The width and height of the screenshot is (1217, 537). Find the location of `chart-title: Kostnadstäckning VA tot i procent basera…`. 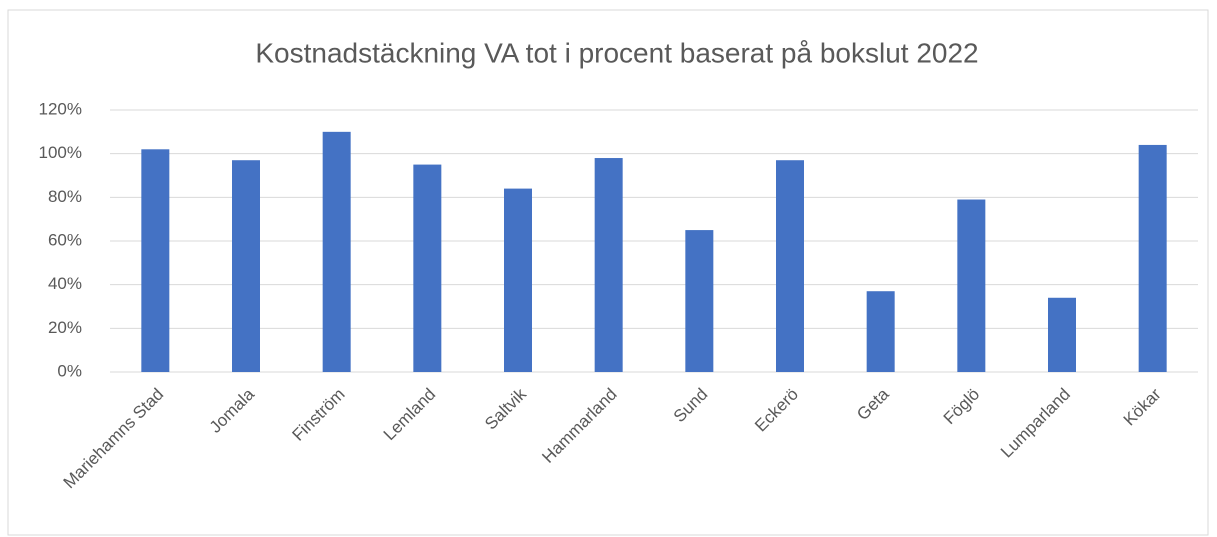

chart-title: Kostnadstäckning VA tot i procent basera… is located at coordinates (616, 52).